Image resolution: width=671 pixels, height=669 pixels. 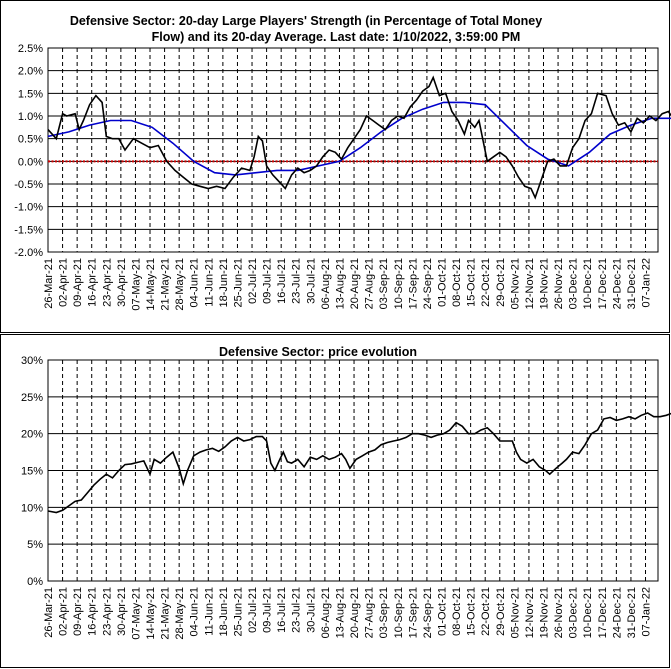 What do you see at coordinates (318, 352) in the screenshot?
I see `price-chart-title: Defensive Sector: price evolution` at bounding box center [318, 352].